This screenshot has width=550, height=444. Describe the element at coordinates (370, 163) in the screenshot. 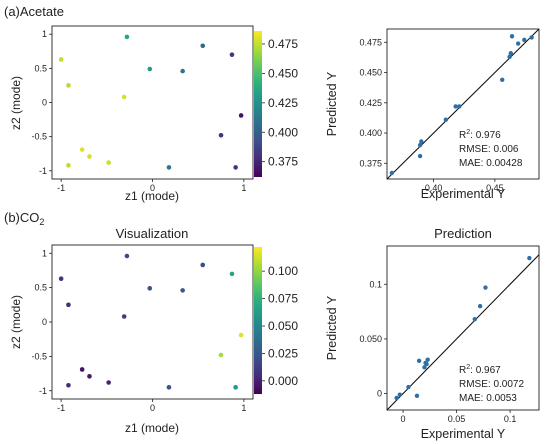

I see `y-tick-label: 0.375` at that location.